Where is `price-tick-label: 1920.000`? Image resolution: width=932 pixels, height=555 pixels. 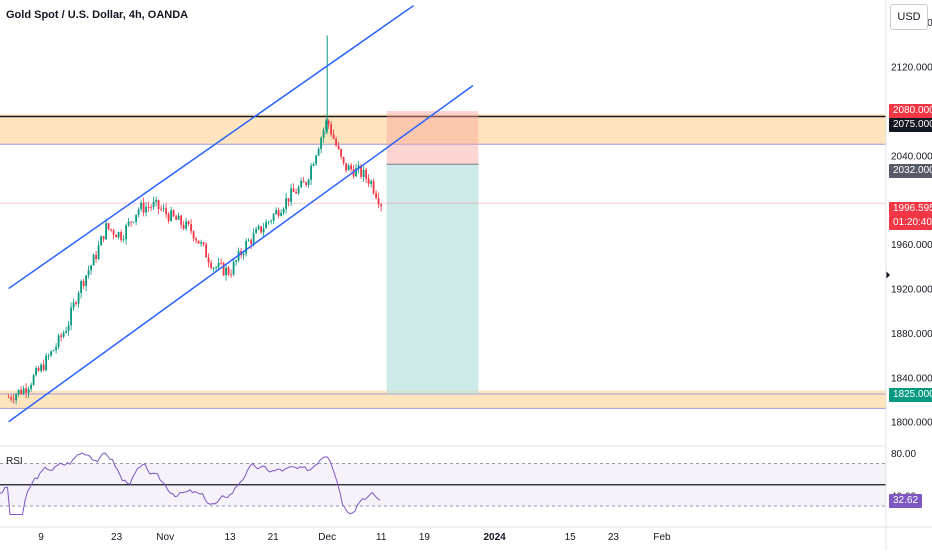 price-tick-label: 1920.000 is located at coordinates (911, 290).